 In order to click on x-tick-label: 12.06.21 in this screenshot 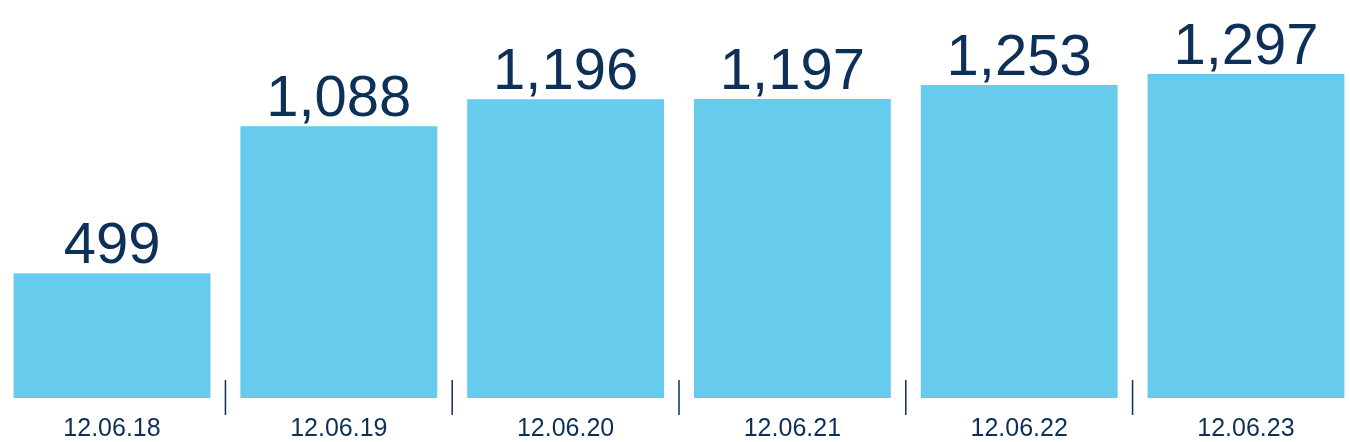, I will do `click(792, 427)`.